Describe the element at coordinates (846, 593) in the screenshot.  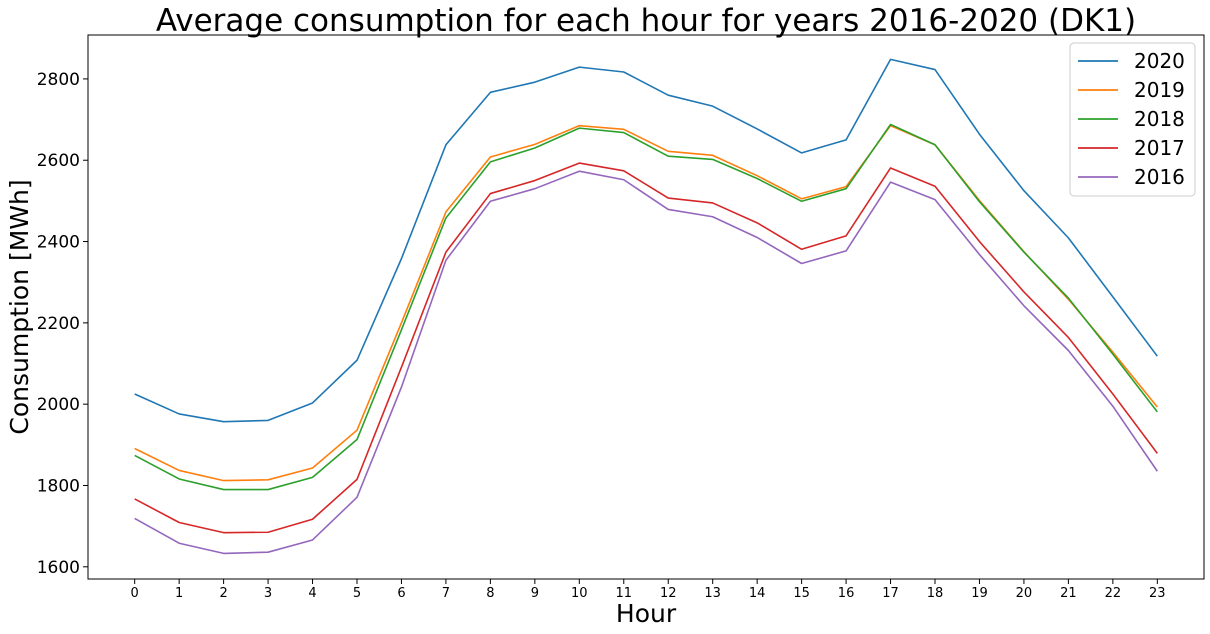
I see `x-tick-label: 16` at that location.